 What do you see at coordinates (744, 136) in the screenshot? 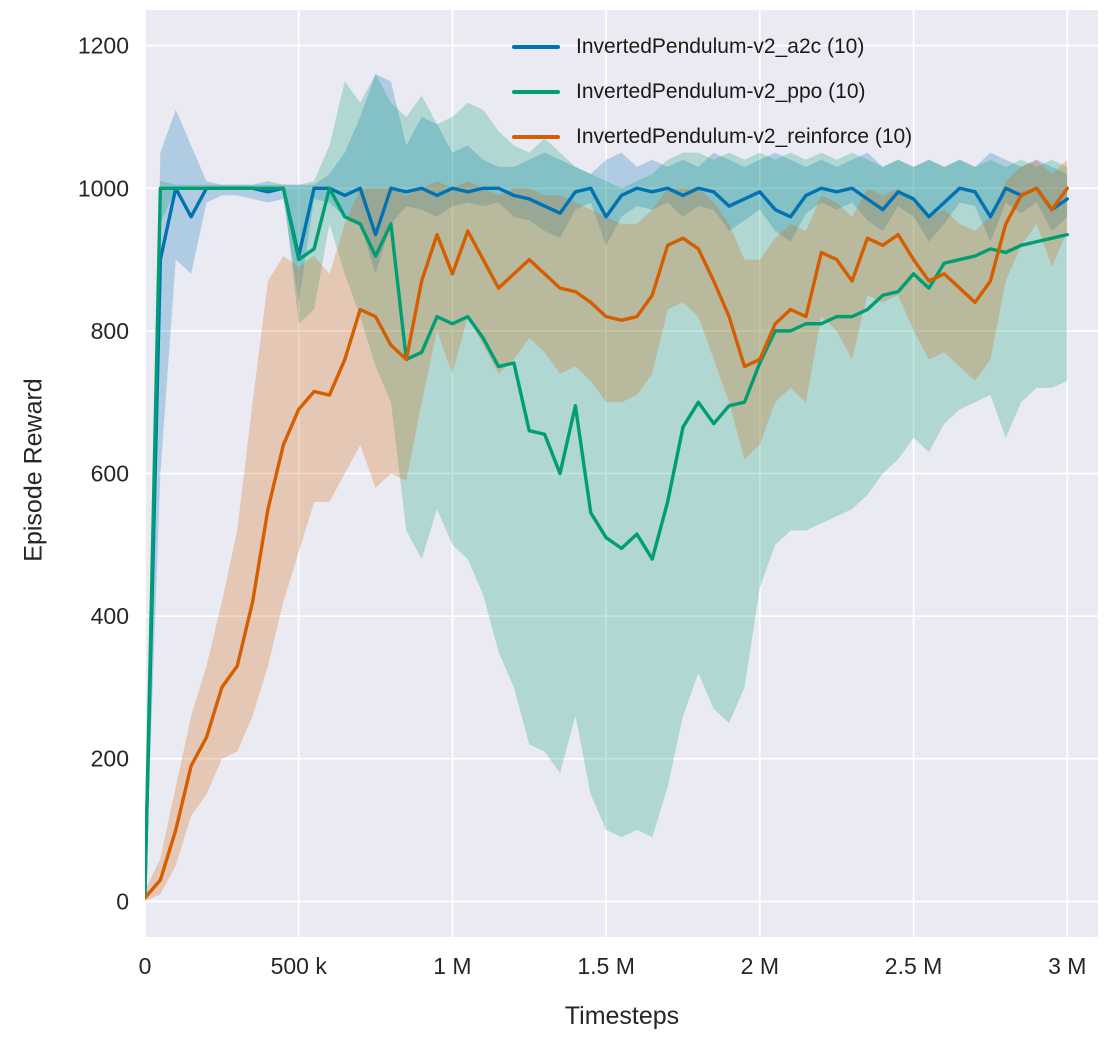
I see `legend-label: InvertedPendulum-v2_reinforce (10)` at bounding box center [744, 136].